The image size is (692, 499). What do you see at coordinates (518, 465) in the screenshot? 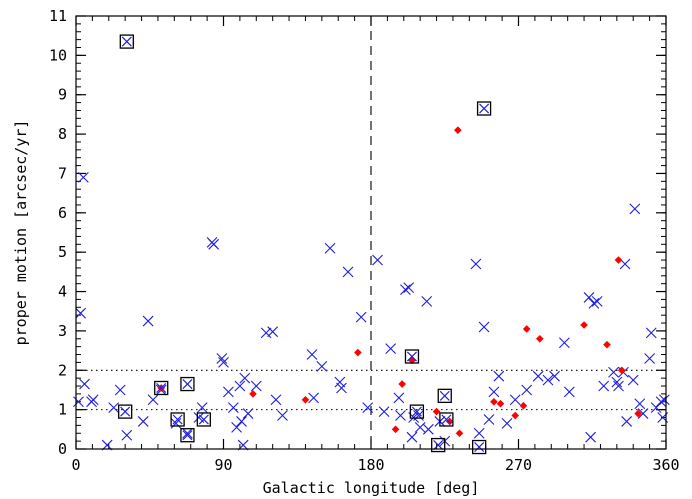
I see `x-tick-label: 270` at bounding box center [518, 465].